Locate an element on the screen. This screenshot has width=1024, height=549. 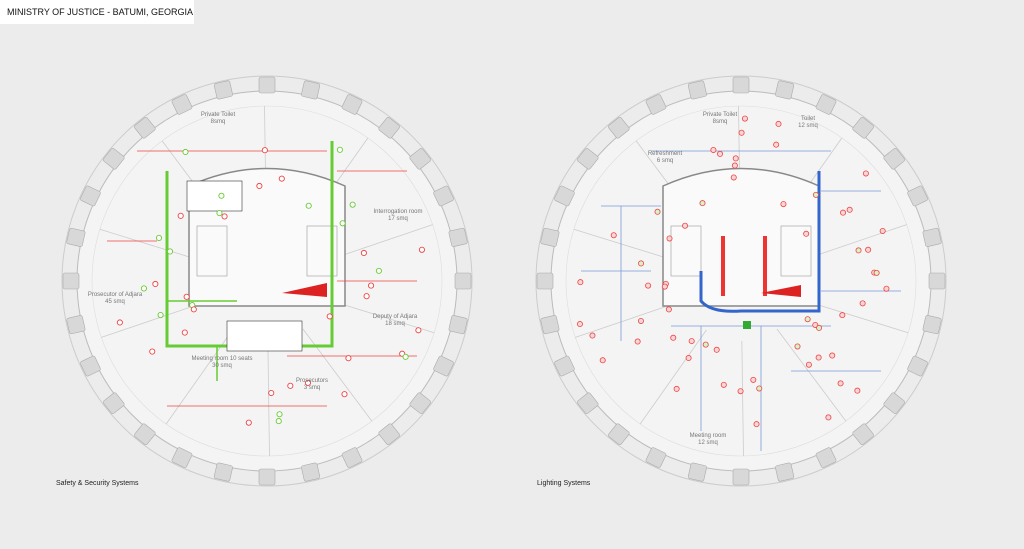
plan-caption: Lighting Systems is located at coordinates (564, 483).